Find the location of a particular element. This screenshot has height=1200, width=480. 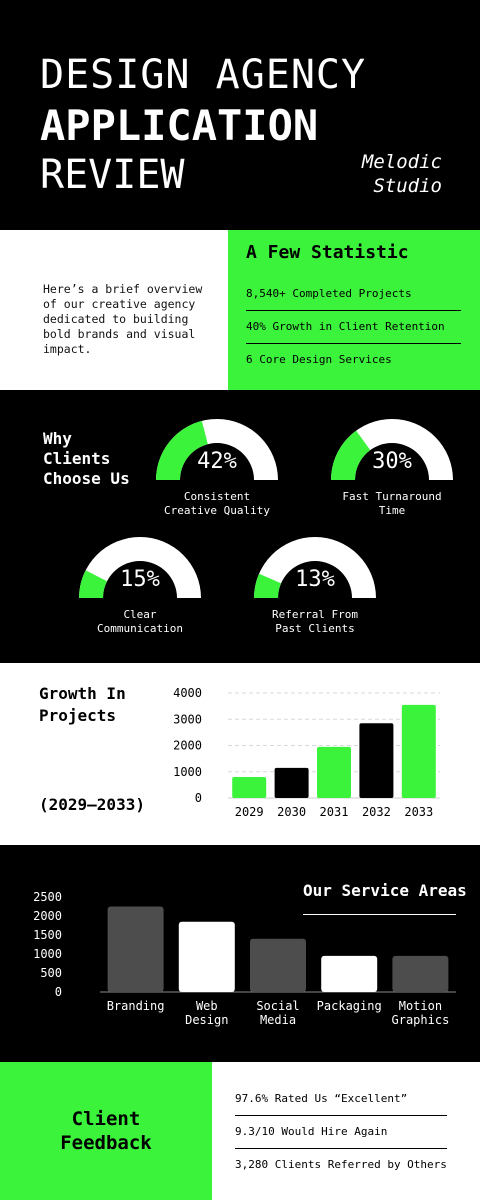

y-tick-label: 3000 is located at coordinates (187, 719).